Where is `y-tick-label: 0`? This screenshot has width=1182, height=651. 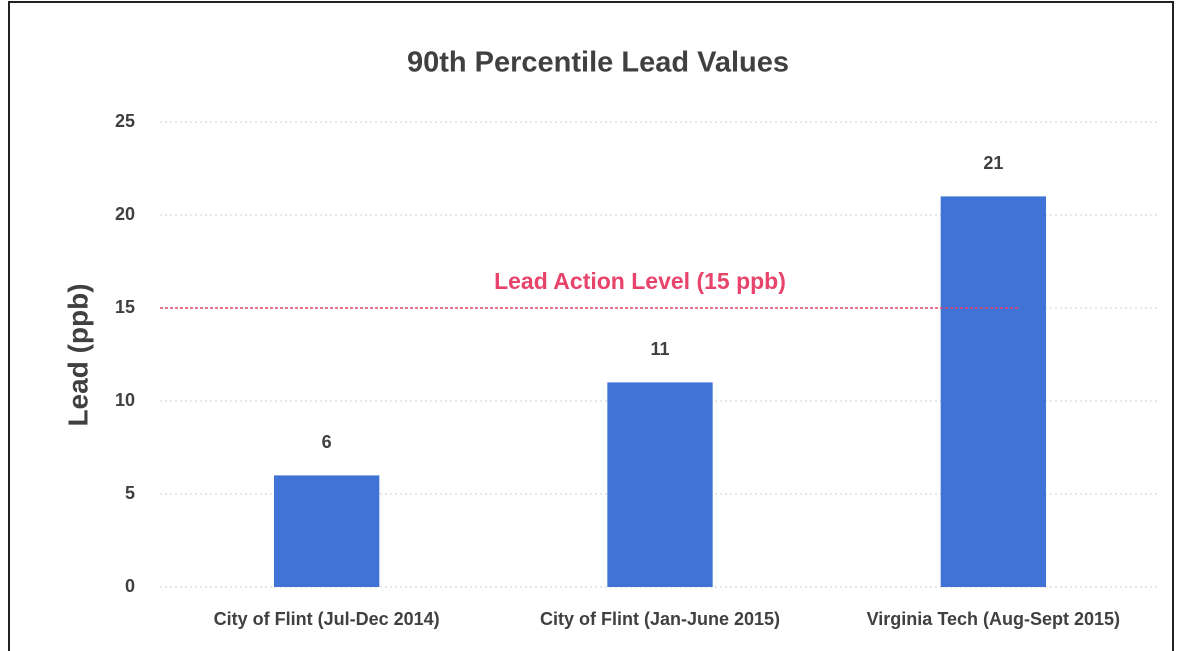
y-tick-label: 0 is located at coordinates (130, 586).